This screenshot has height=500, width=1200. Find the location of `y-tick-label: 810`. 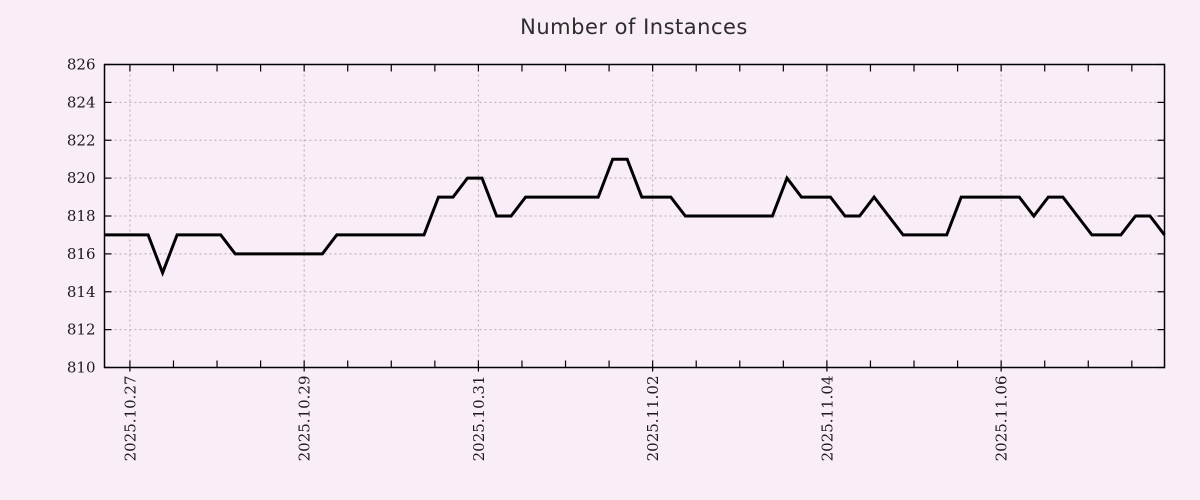

y-tick-label: 810 is located at coordinates (81, 368).